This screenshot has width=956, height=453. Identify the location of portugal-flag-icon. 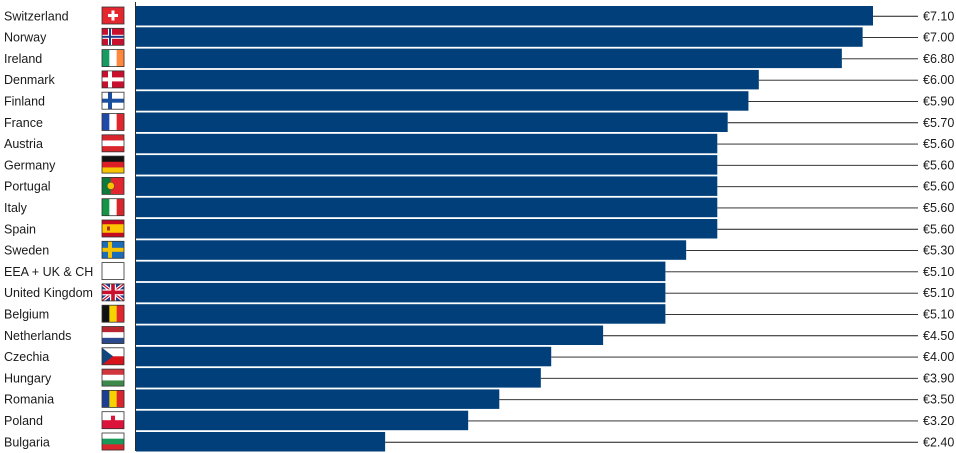
(113, 185).